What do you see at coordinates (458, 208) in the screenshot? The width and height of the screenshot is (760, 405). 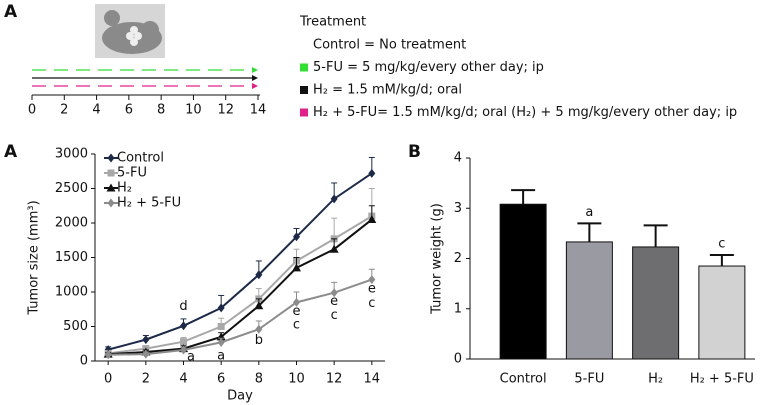 I see `y-tick-label: 3` at bounding box center [458, 208].